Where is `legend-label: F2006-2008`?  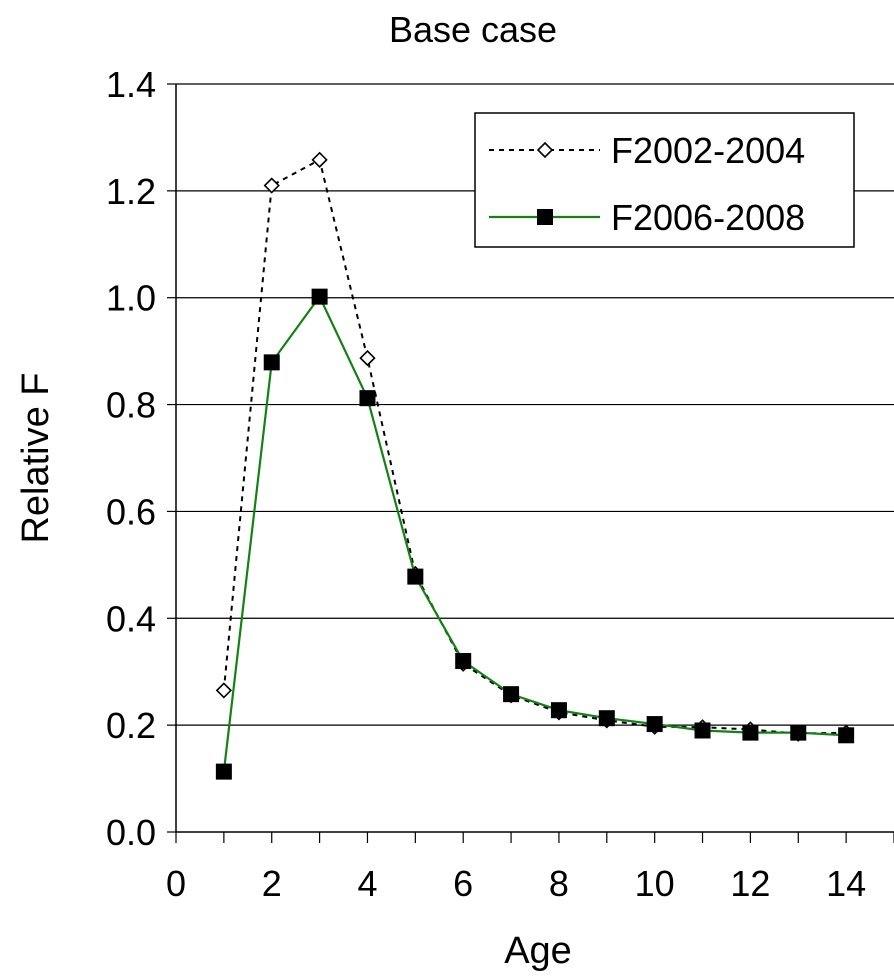 legend-label: F2006-2008 is located at coordinates (708, 217).